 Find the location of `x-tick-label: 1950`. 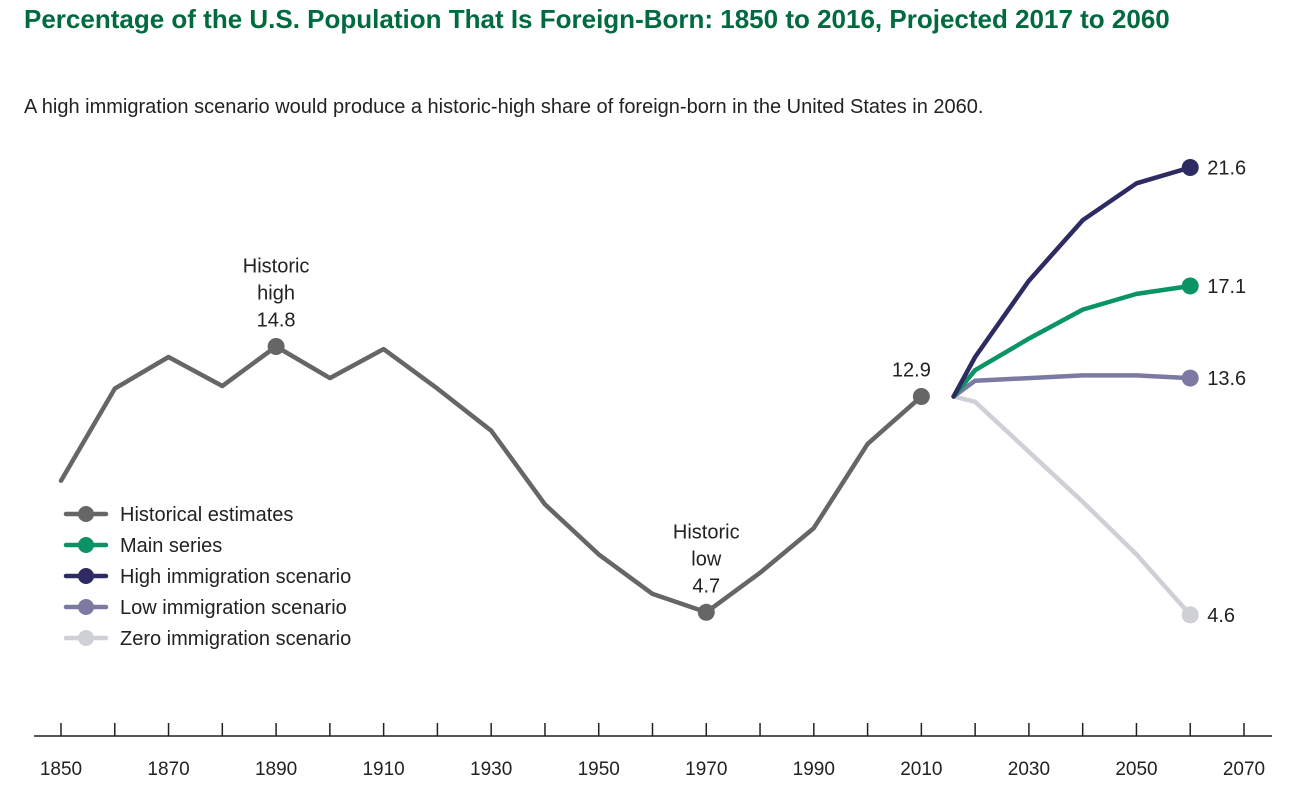

x-tick-label: 1950 is located at coordinates (599, 769).